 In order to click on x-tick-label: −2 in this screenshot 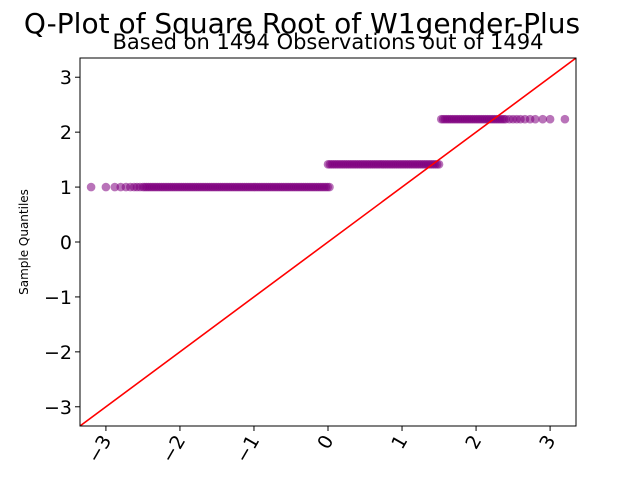, I will do `click(173, 449)`.